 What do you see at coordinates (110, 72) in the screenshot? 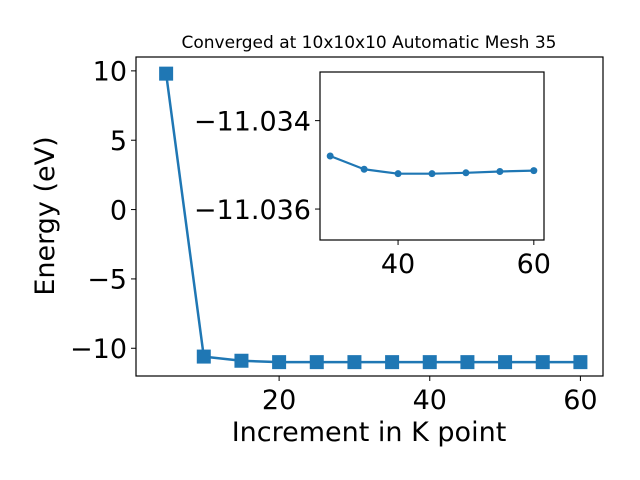
I see `main-y-tick-label: 10` at bounding box center [110, 72].